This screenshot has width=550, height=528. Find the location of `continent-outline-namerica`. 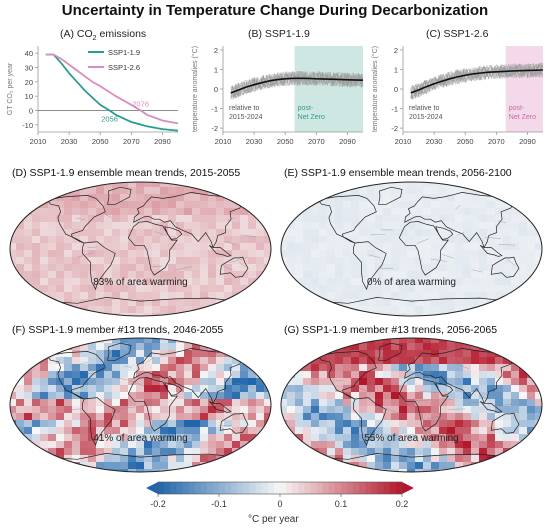

continent-outline-namerica is located at coordinates (347, 219).